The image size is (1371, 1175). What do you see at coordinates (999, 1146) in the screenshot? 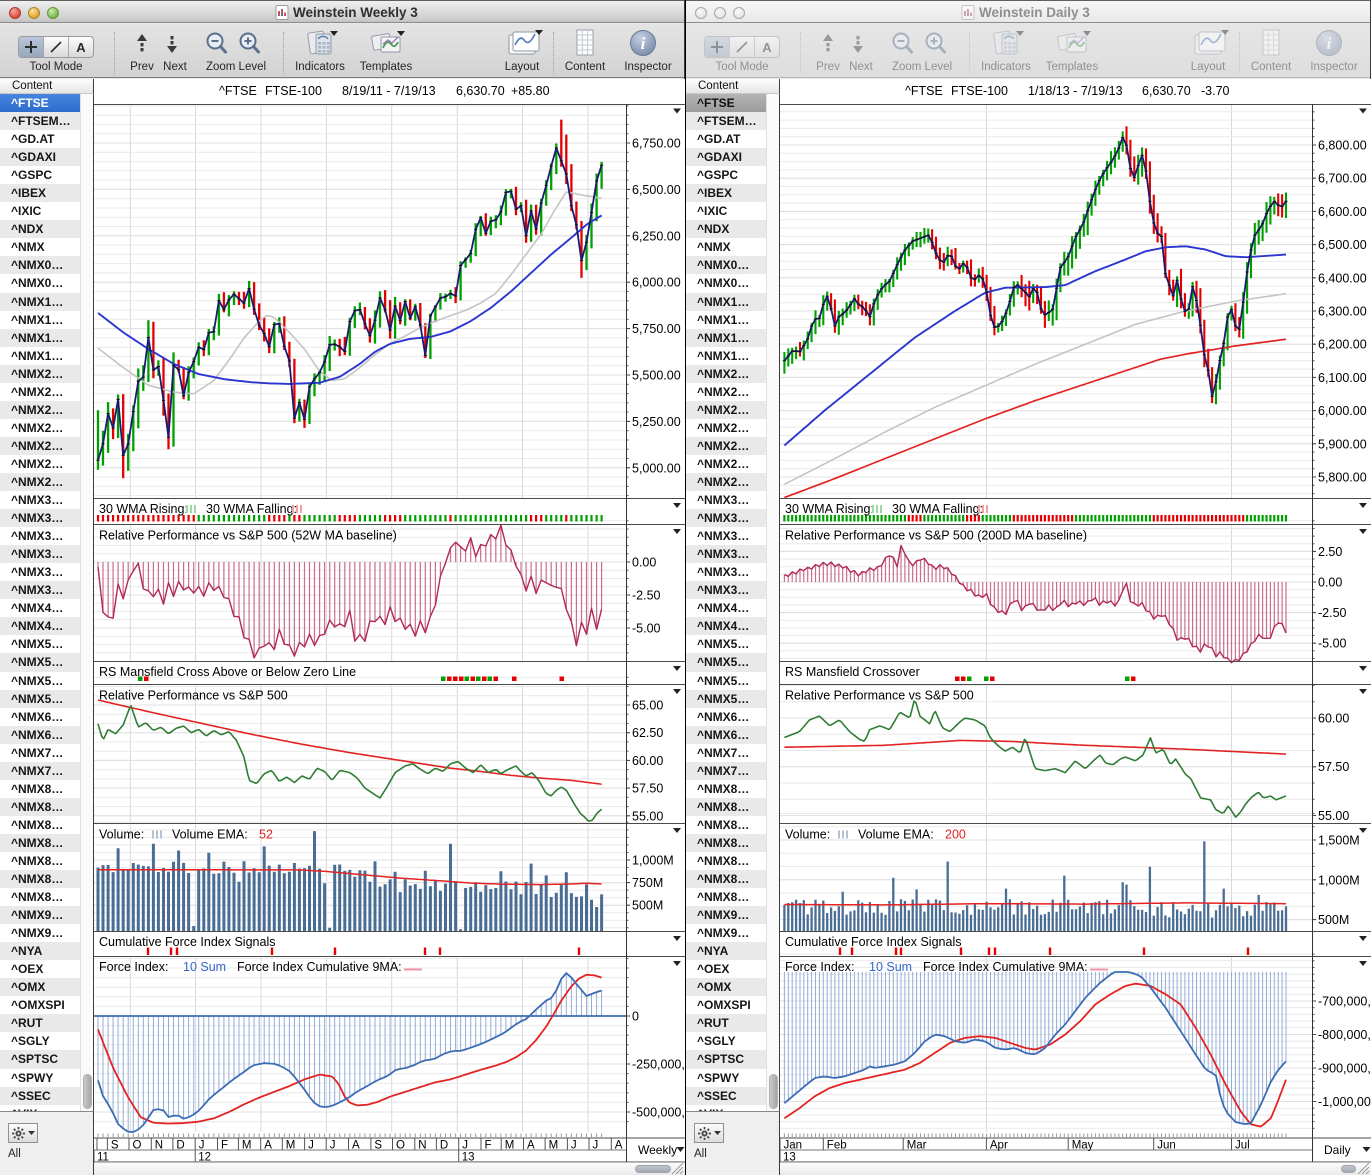
I see `svg-text: Apr` at bounding box center [999, 1146].